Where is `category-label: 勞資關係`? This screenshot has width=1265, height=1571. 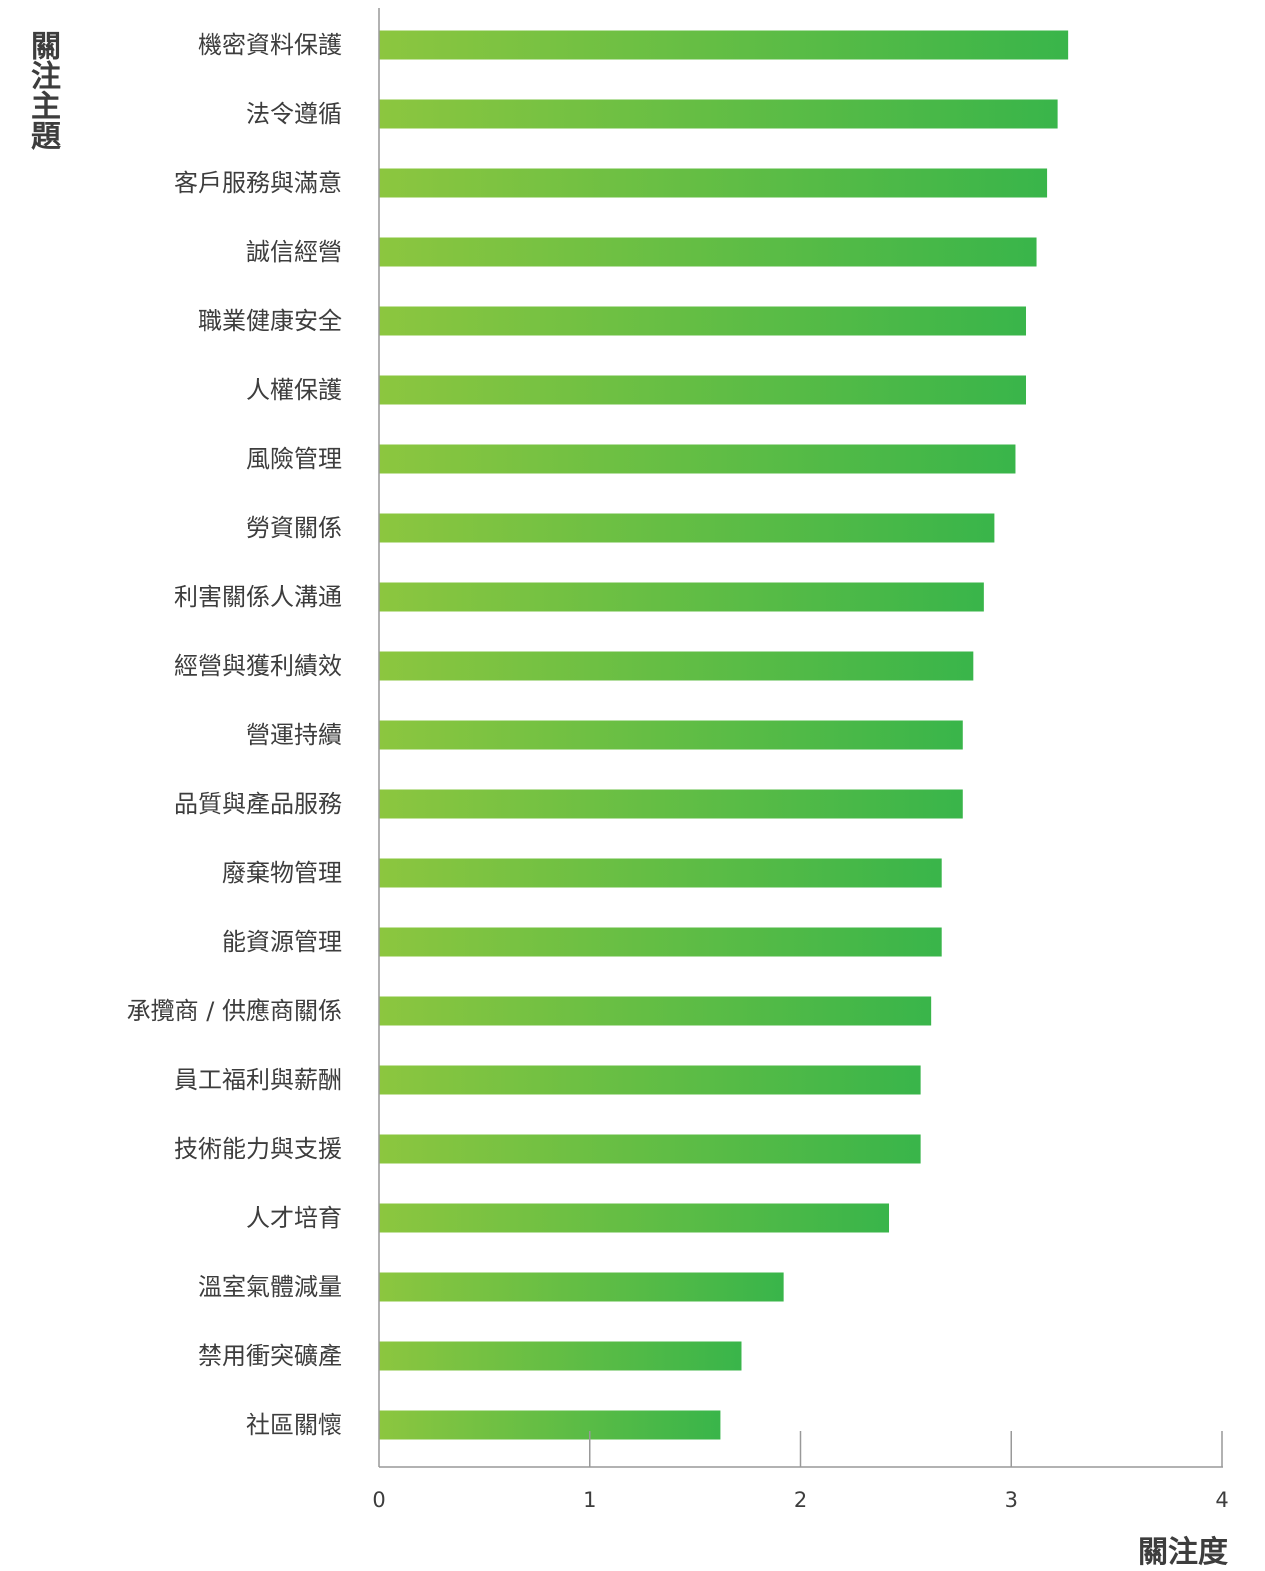 category-label: 勞資關係 is located at coordinates (294, 528).